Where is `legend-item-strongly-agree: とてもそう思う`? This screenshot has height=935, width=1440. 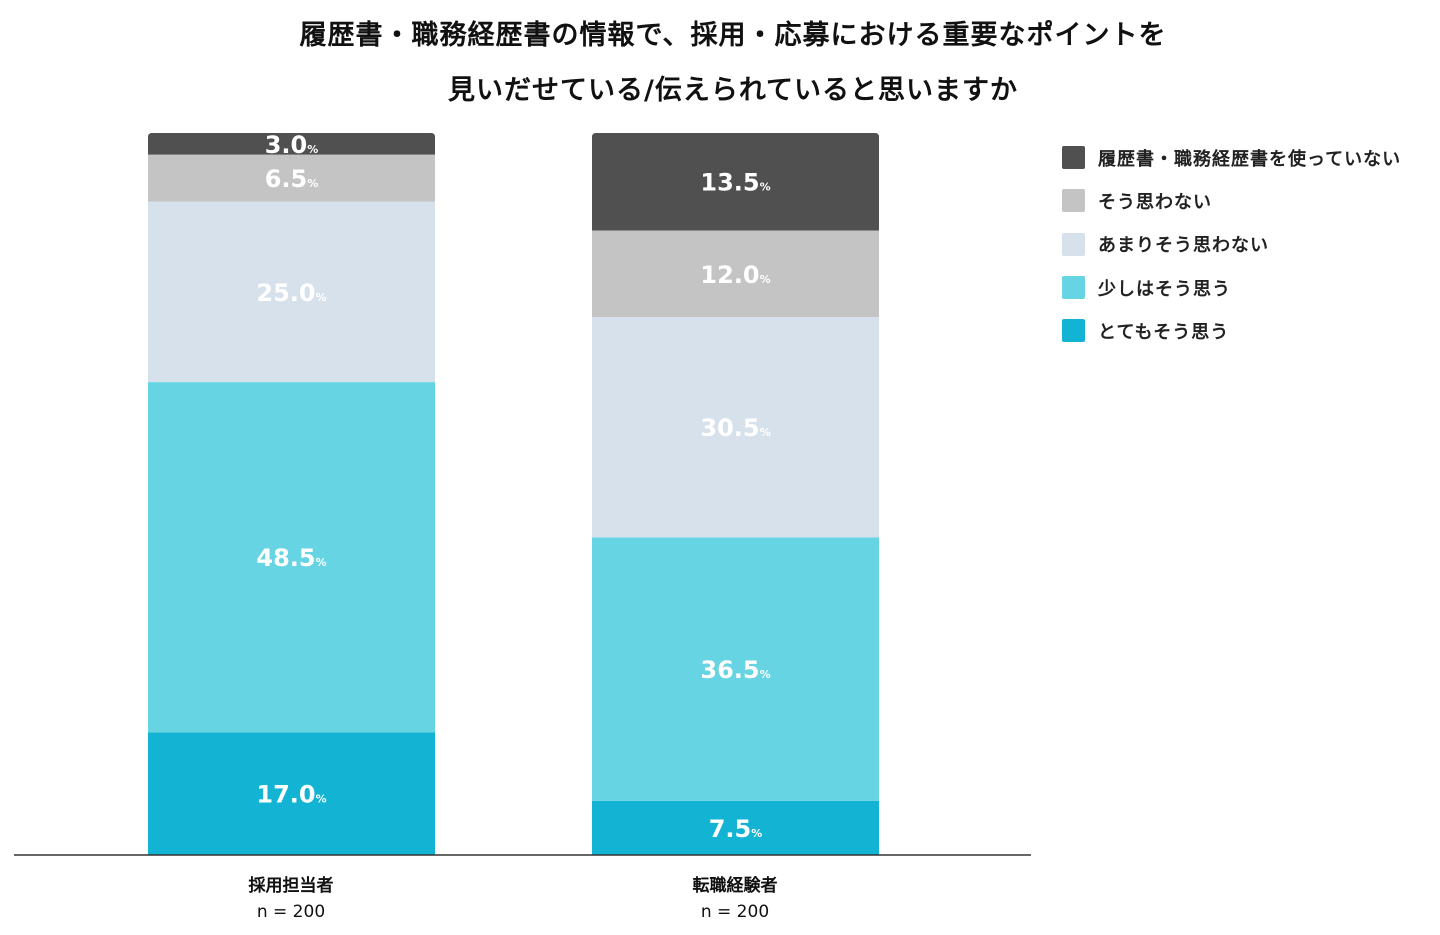 legend-item-strongly-agree: とてもそう思う is located at coordinates (1231, 330).